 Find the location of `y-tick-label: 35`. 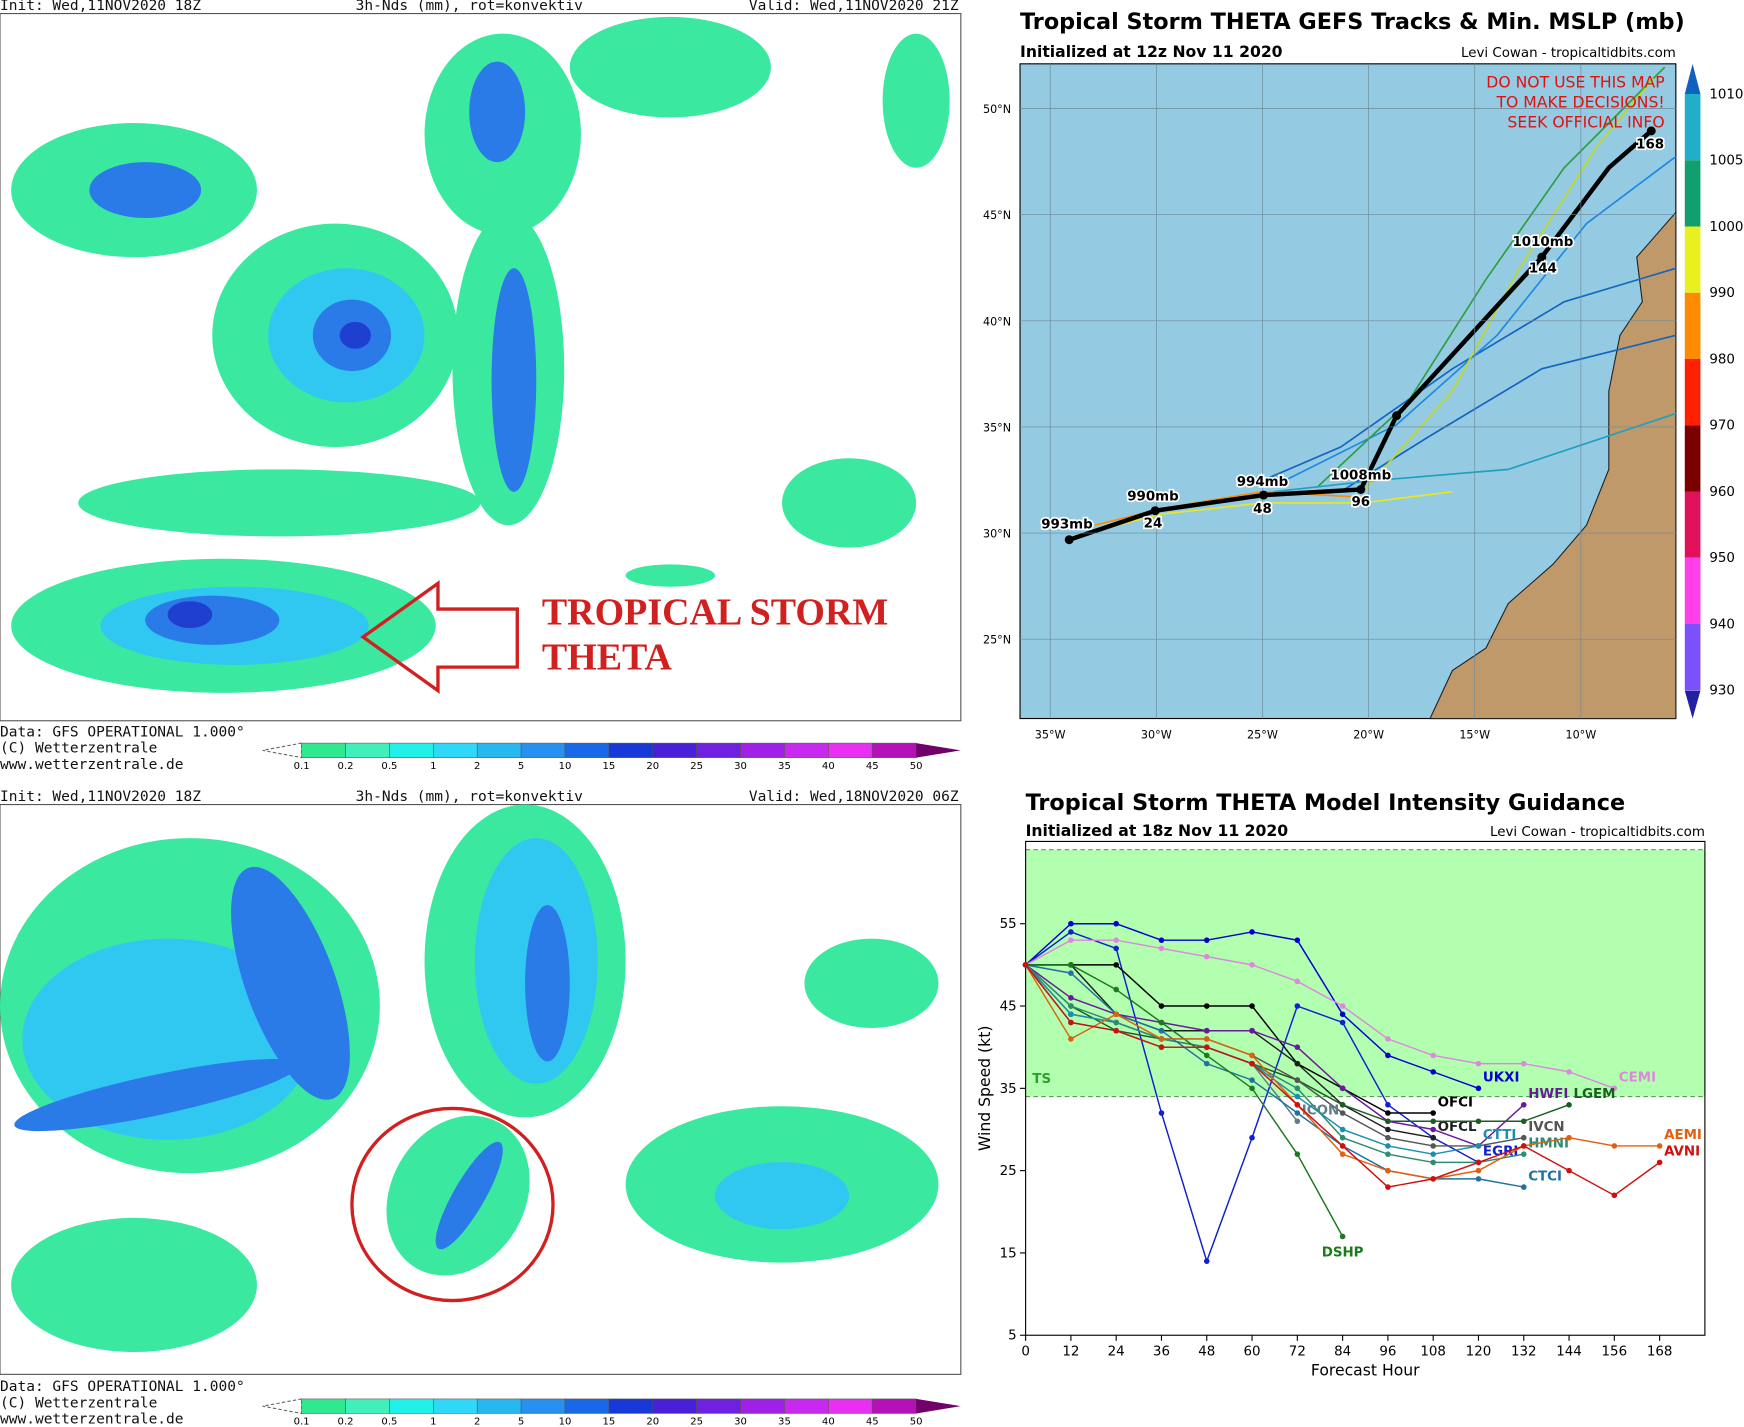

y-tick-label: 35 is located at coordinates (1008, 1089).